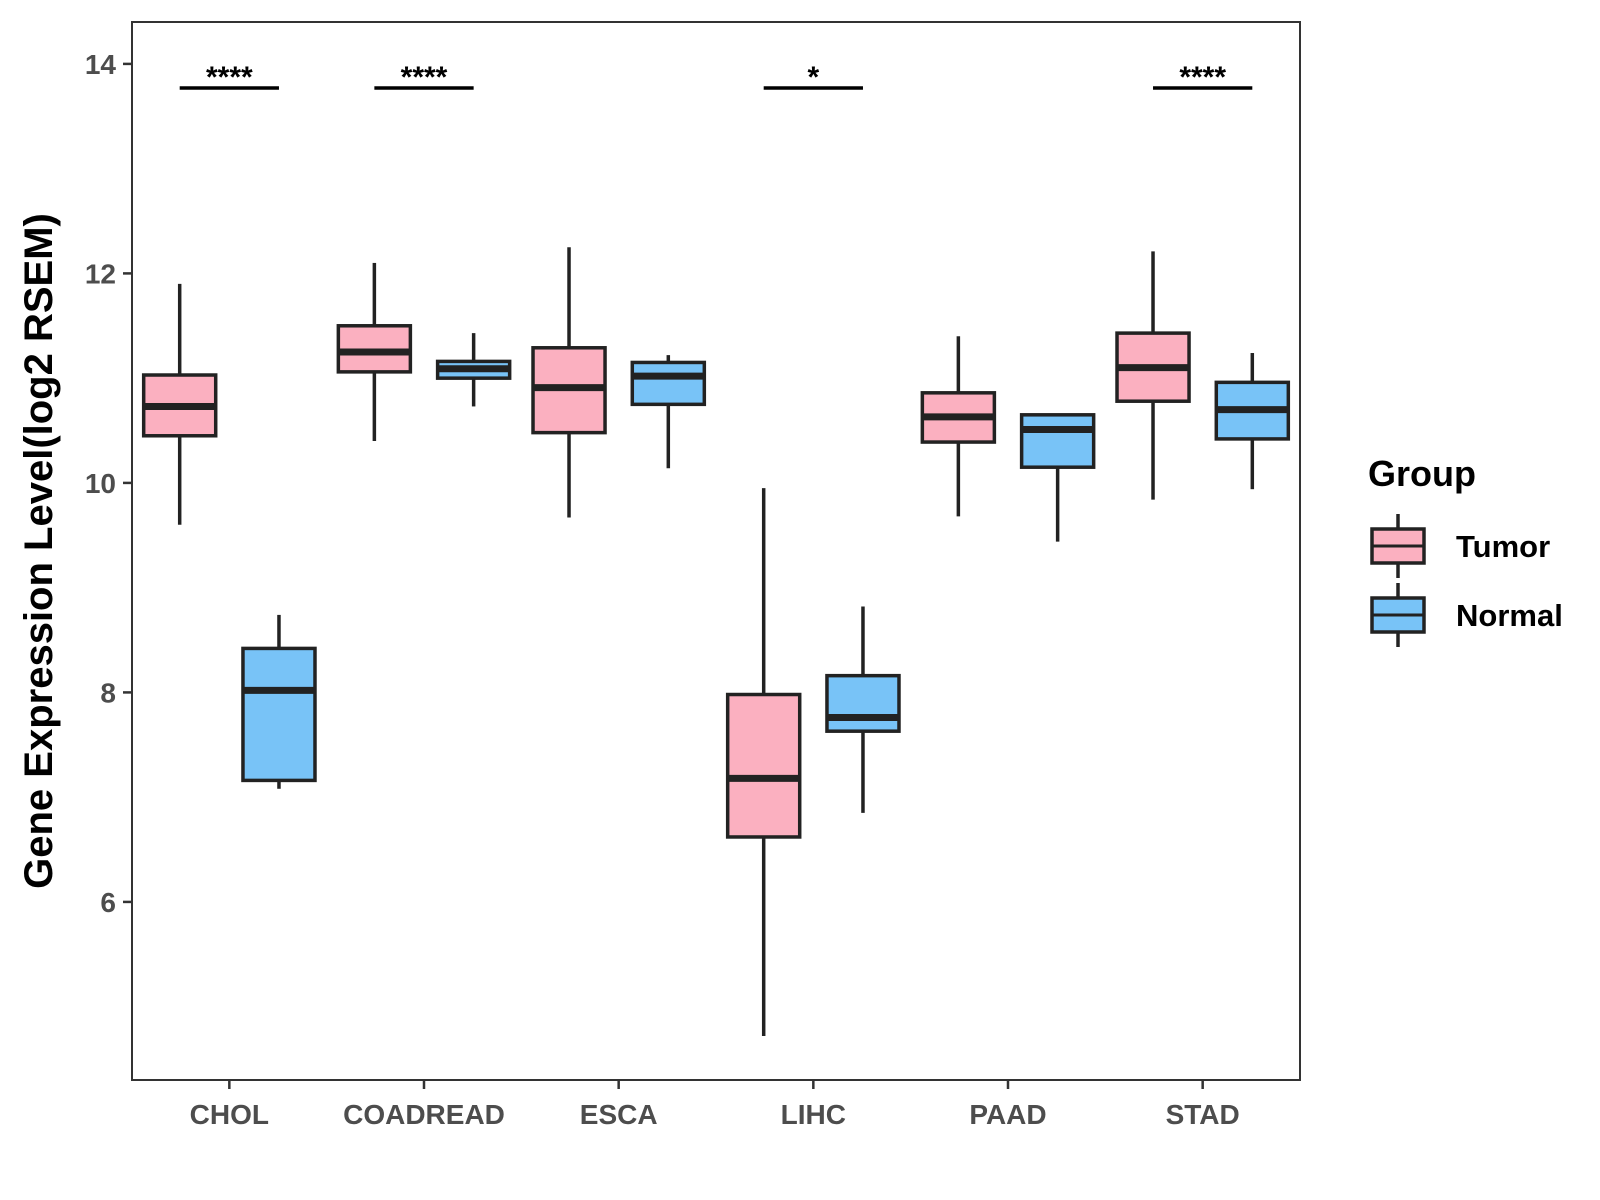 The image size is (1600, 1200). Describe the element at coordinates (1422, 473) in the screenshot. I see `legend-title: Group` at that location.